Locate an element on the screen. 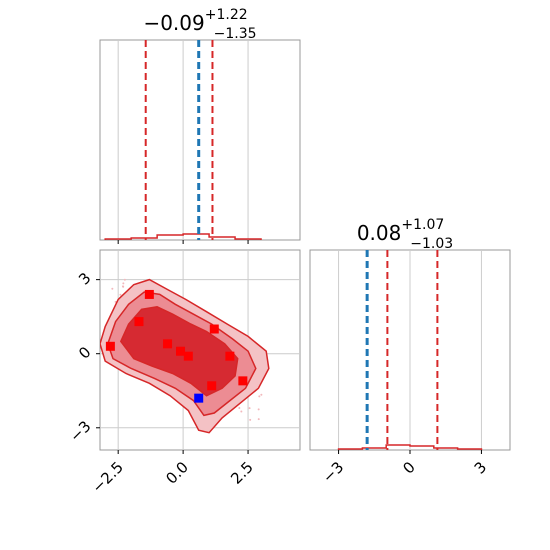  panel-bottom-right-title-plus: +1.07 is located at coordinates (422, 225).